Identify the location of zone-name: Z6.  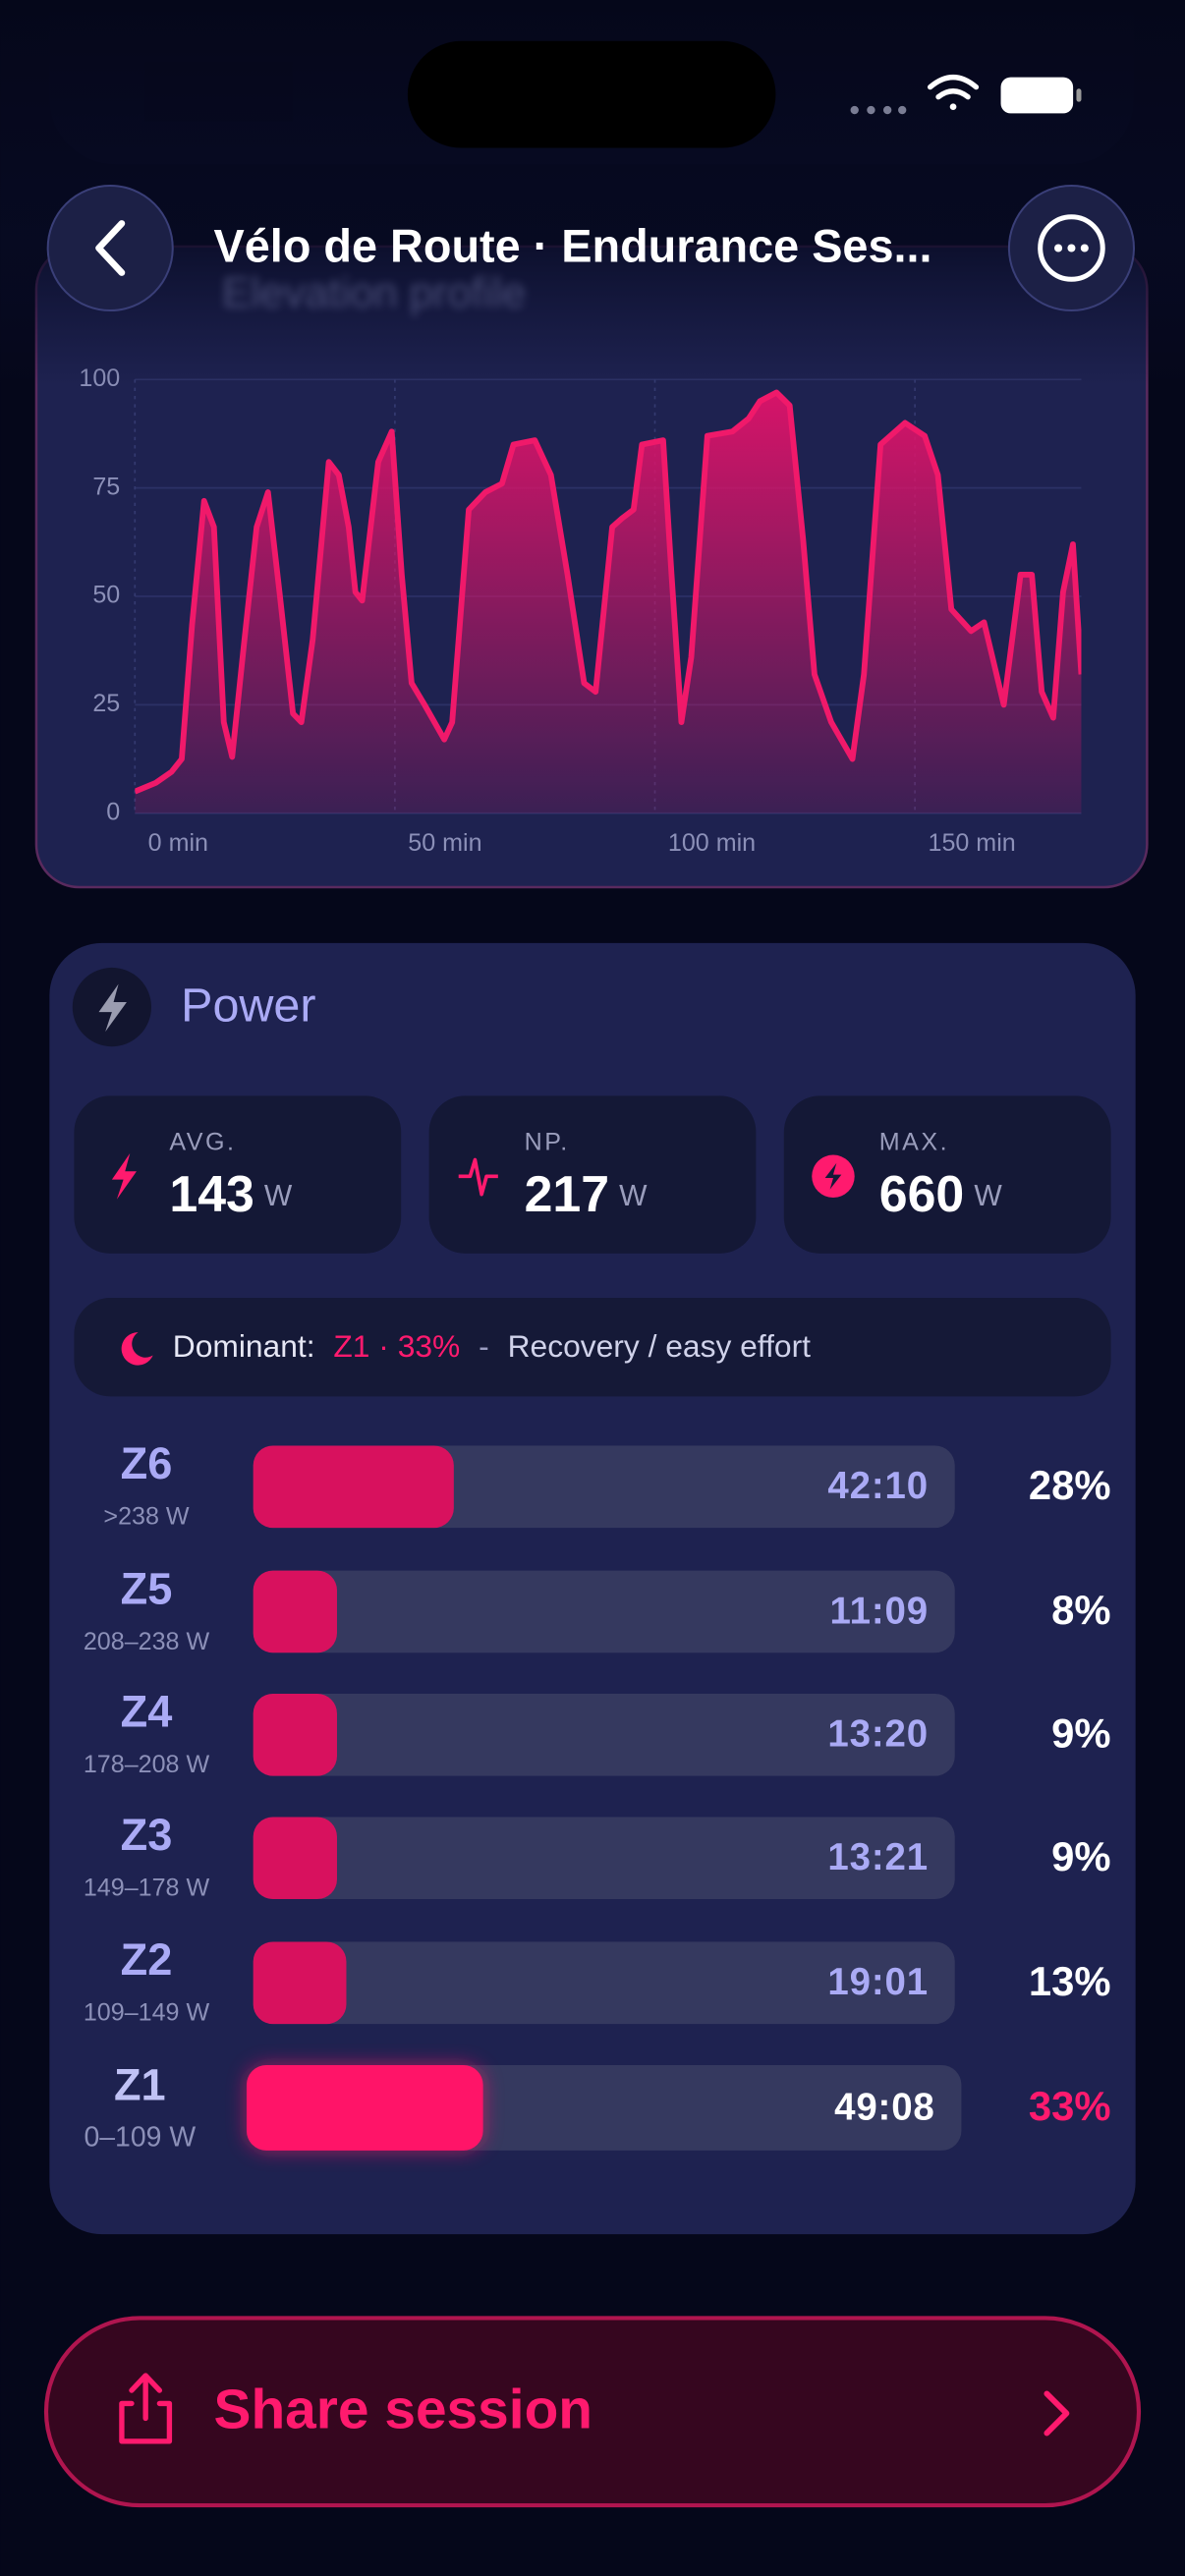
(147, 1463).